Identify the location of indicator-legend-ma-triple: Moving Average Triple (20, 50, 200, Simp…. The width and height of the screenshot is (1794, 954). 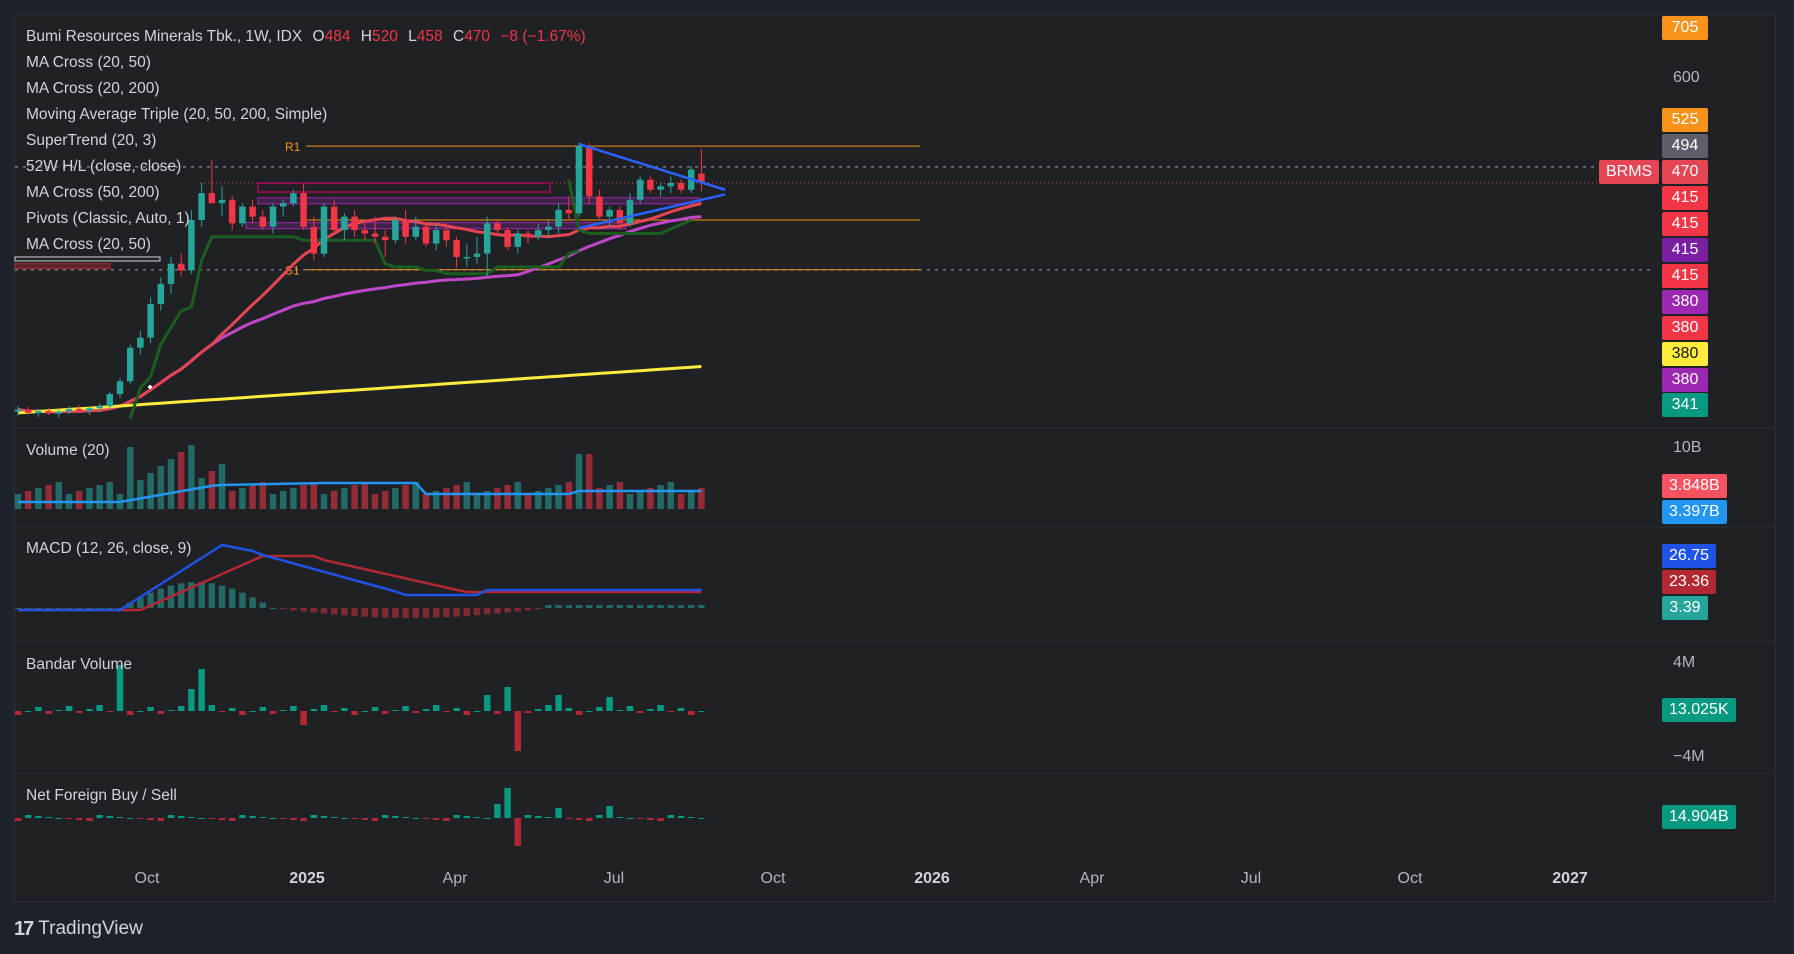
(177, 114).